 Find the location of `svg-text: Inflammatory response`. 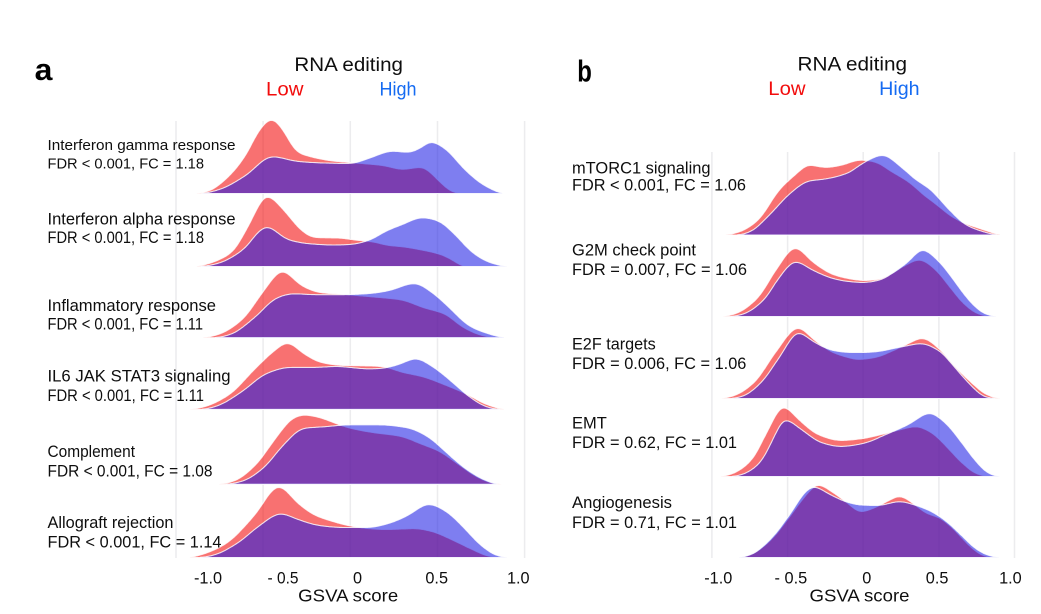

svg-text: Inflammatory response is located at coordinates (132, 306).